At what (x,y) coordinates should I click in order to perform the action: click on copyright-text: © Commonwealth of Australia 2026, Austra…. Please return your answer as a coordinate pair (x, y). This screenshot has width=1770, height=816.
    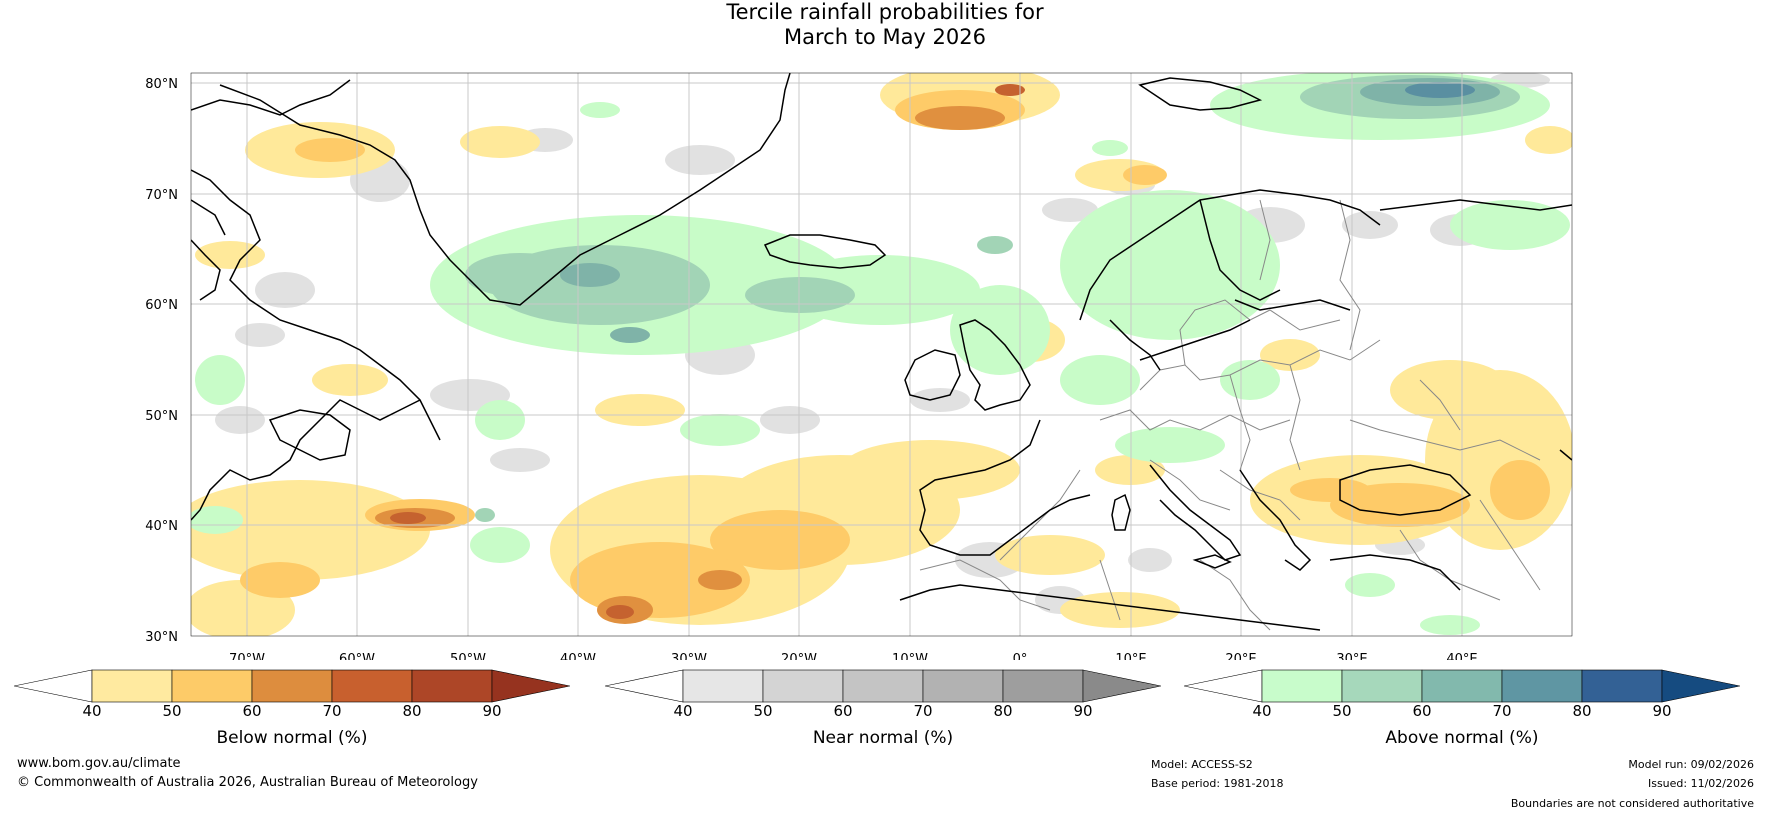
    Looking at the image, I should click on (247, 782).